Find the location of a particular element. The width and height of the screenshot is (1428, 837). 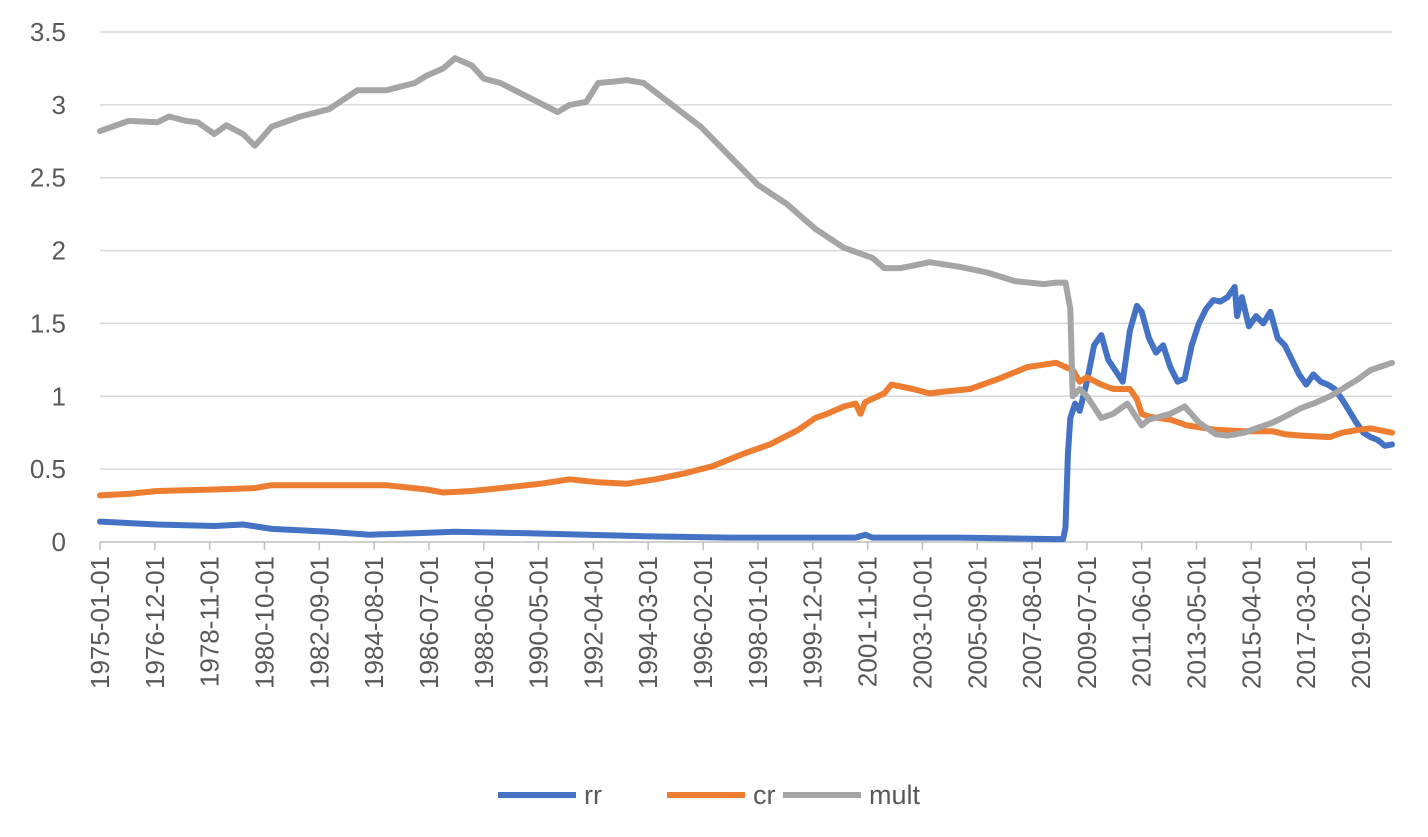

x-tick-label: 2013-05-01 is located at coordinates (1197, 622).